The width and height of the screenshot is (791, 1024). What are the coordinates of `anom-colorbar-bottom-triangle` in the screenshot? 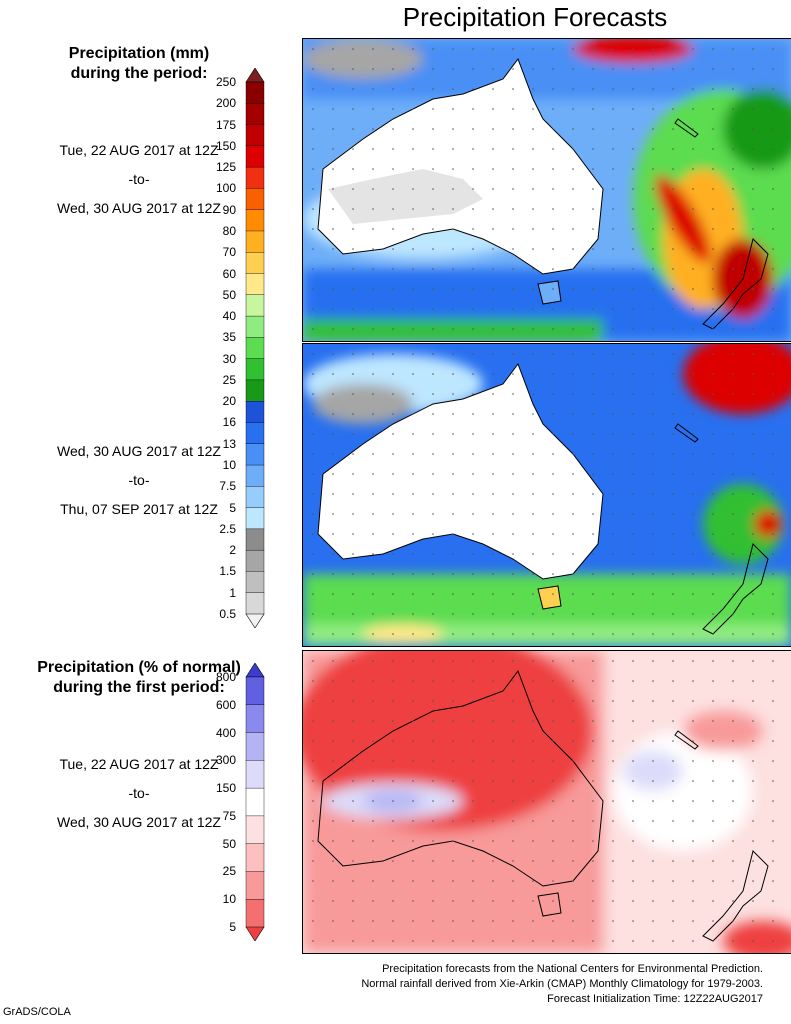 It's located at (255, 933).